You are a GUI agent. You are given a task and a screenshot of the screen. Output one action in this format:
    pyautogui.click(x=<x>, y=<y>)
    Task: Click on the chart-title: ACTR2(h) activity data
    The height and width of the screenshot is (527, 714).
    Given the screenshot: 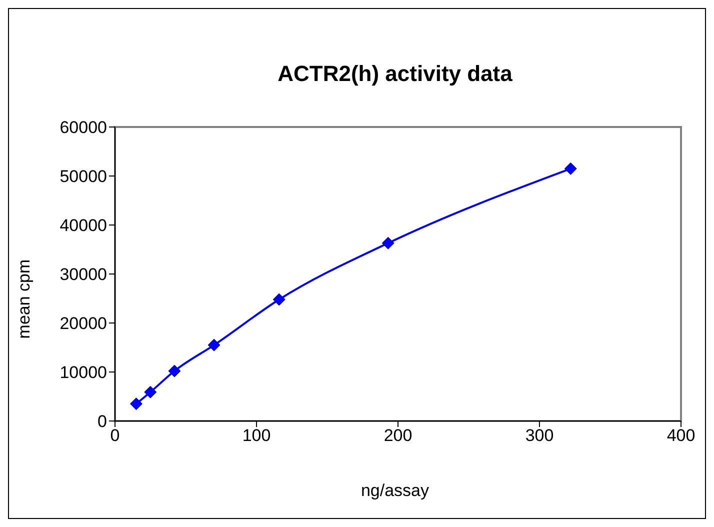 What is the action you would take?
    pyautogui.click(x=395, y=74)
    